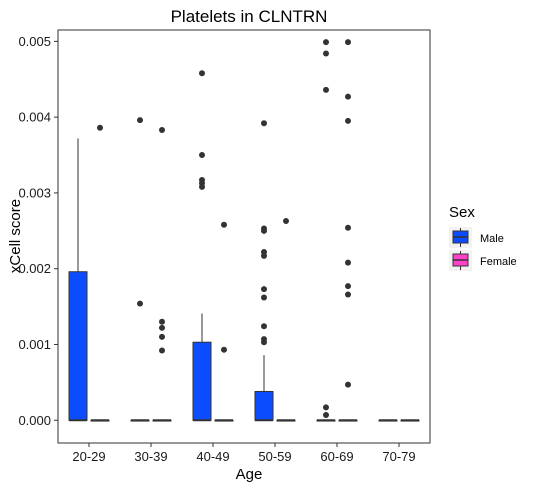 The image size is (536, 489). Describe the element at coordinates (498, 262) in the screenshot. I see `legend-label-female: Female` at that location.